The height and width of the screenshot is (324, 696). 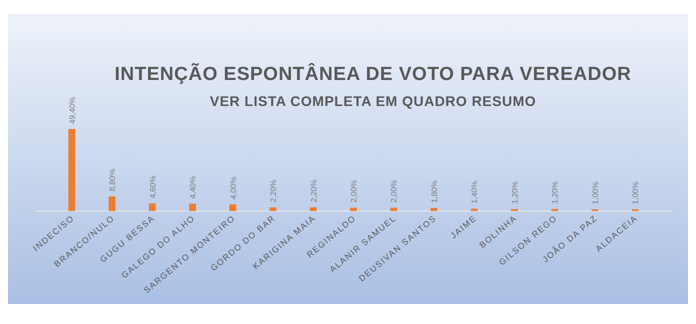 I want to click on data-label: 4,40%, so click(x=193, y=187).